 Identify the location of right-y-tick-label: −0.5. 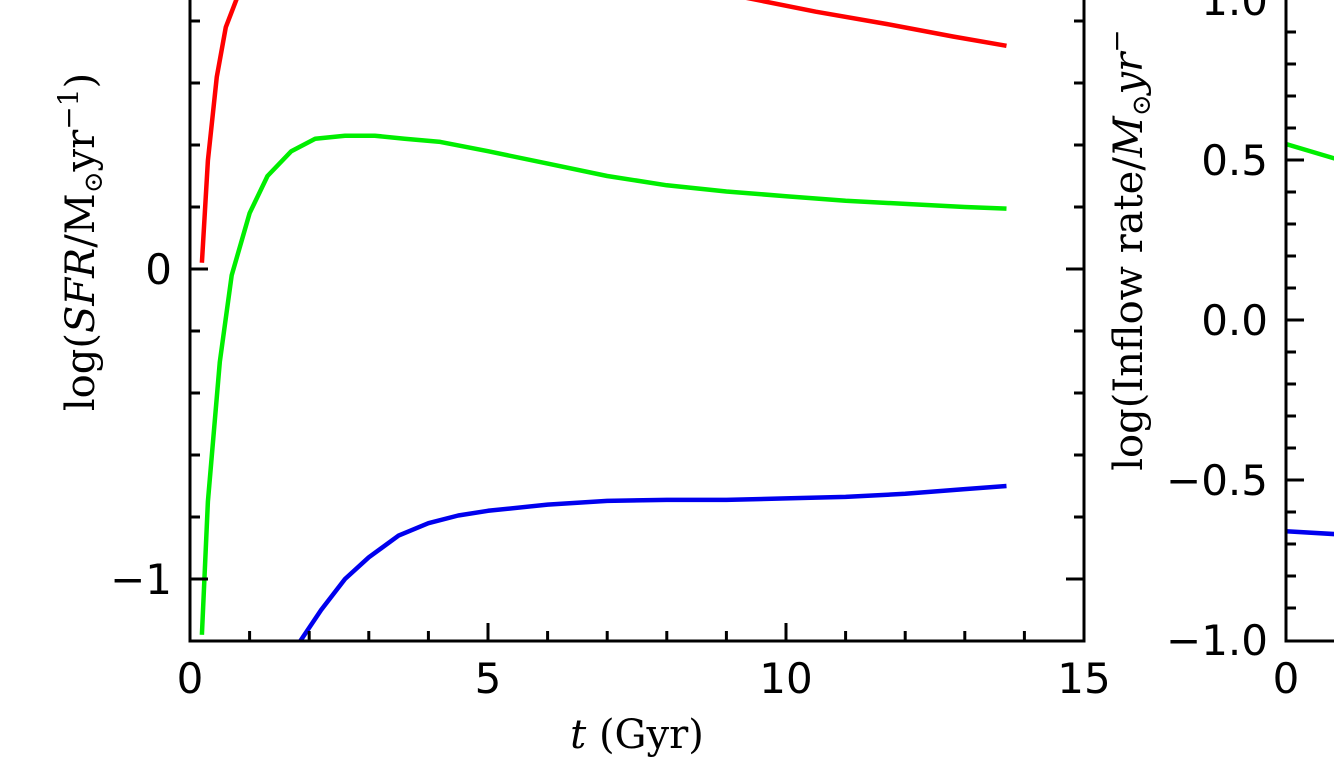
(1217, 480).